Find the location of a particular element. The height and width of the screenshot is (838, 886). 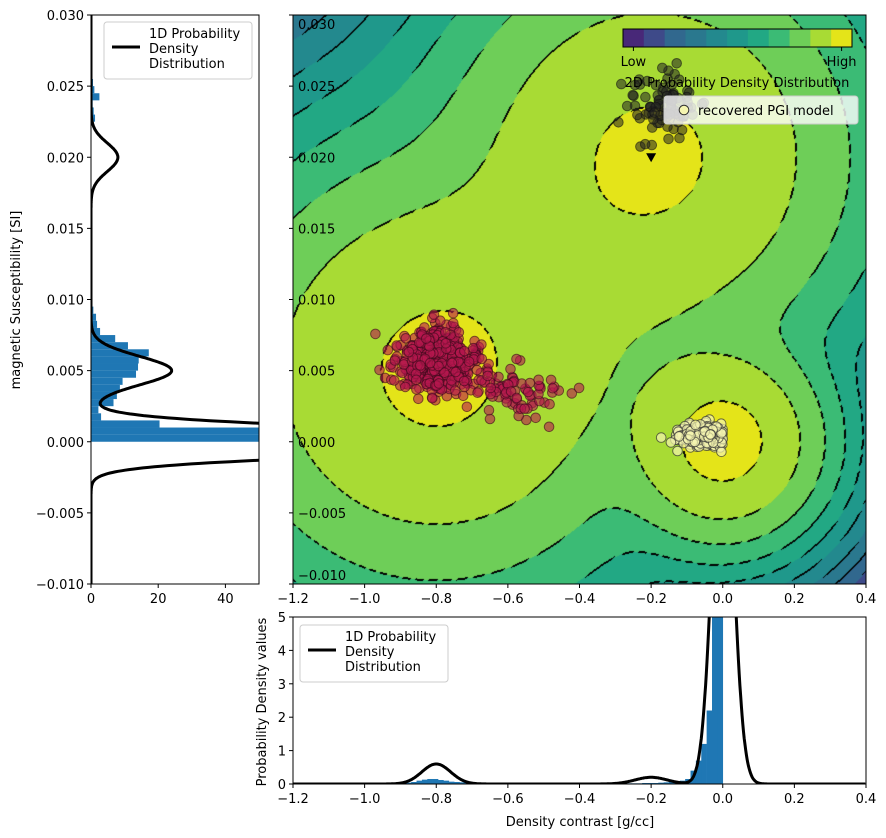

left-ytick-label: −0.010 is located at coordinates (60, 585).